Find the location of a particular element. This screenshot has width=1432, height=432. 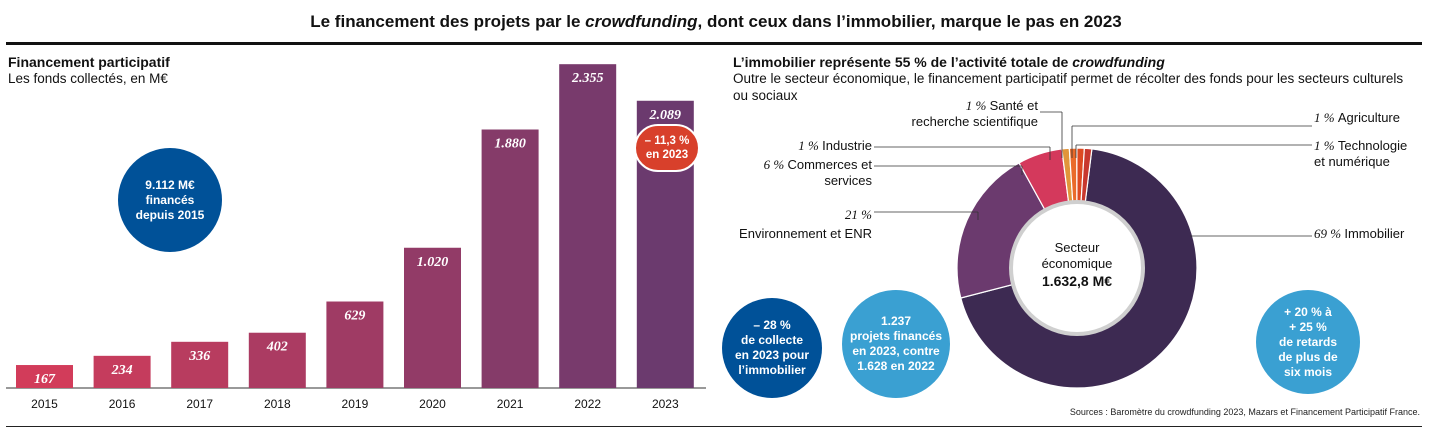

slice-label: 1 % Agriculture is located at coordinates (1357, 117).